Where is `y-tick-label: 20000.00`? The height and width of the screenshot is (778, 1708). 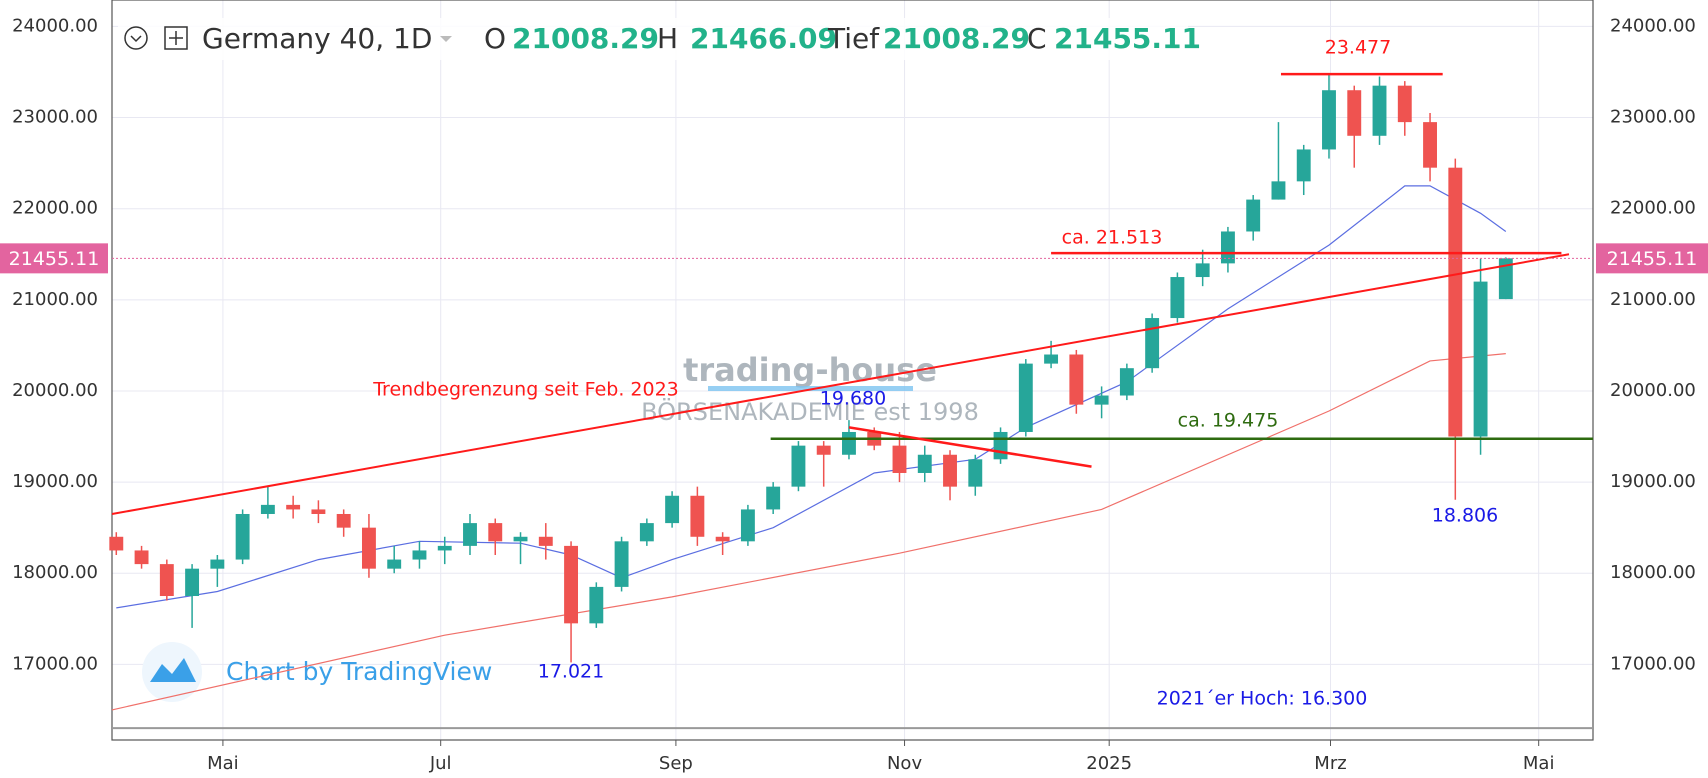
y-tick-label: 20000.00 is located at coordinates (1653, 390).